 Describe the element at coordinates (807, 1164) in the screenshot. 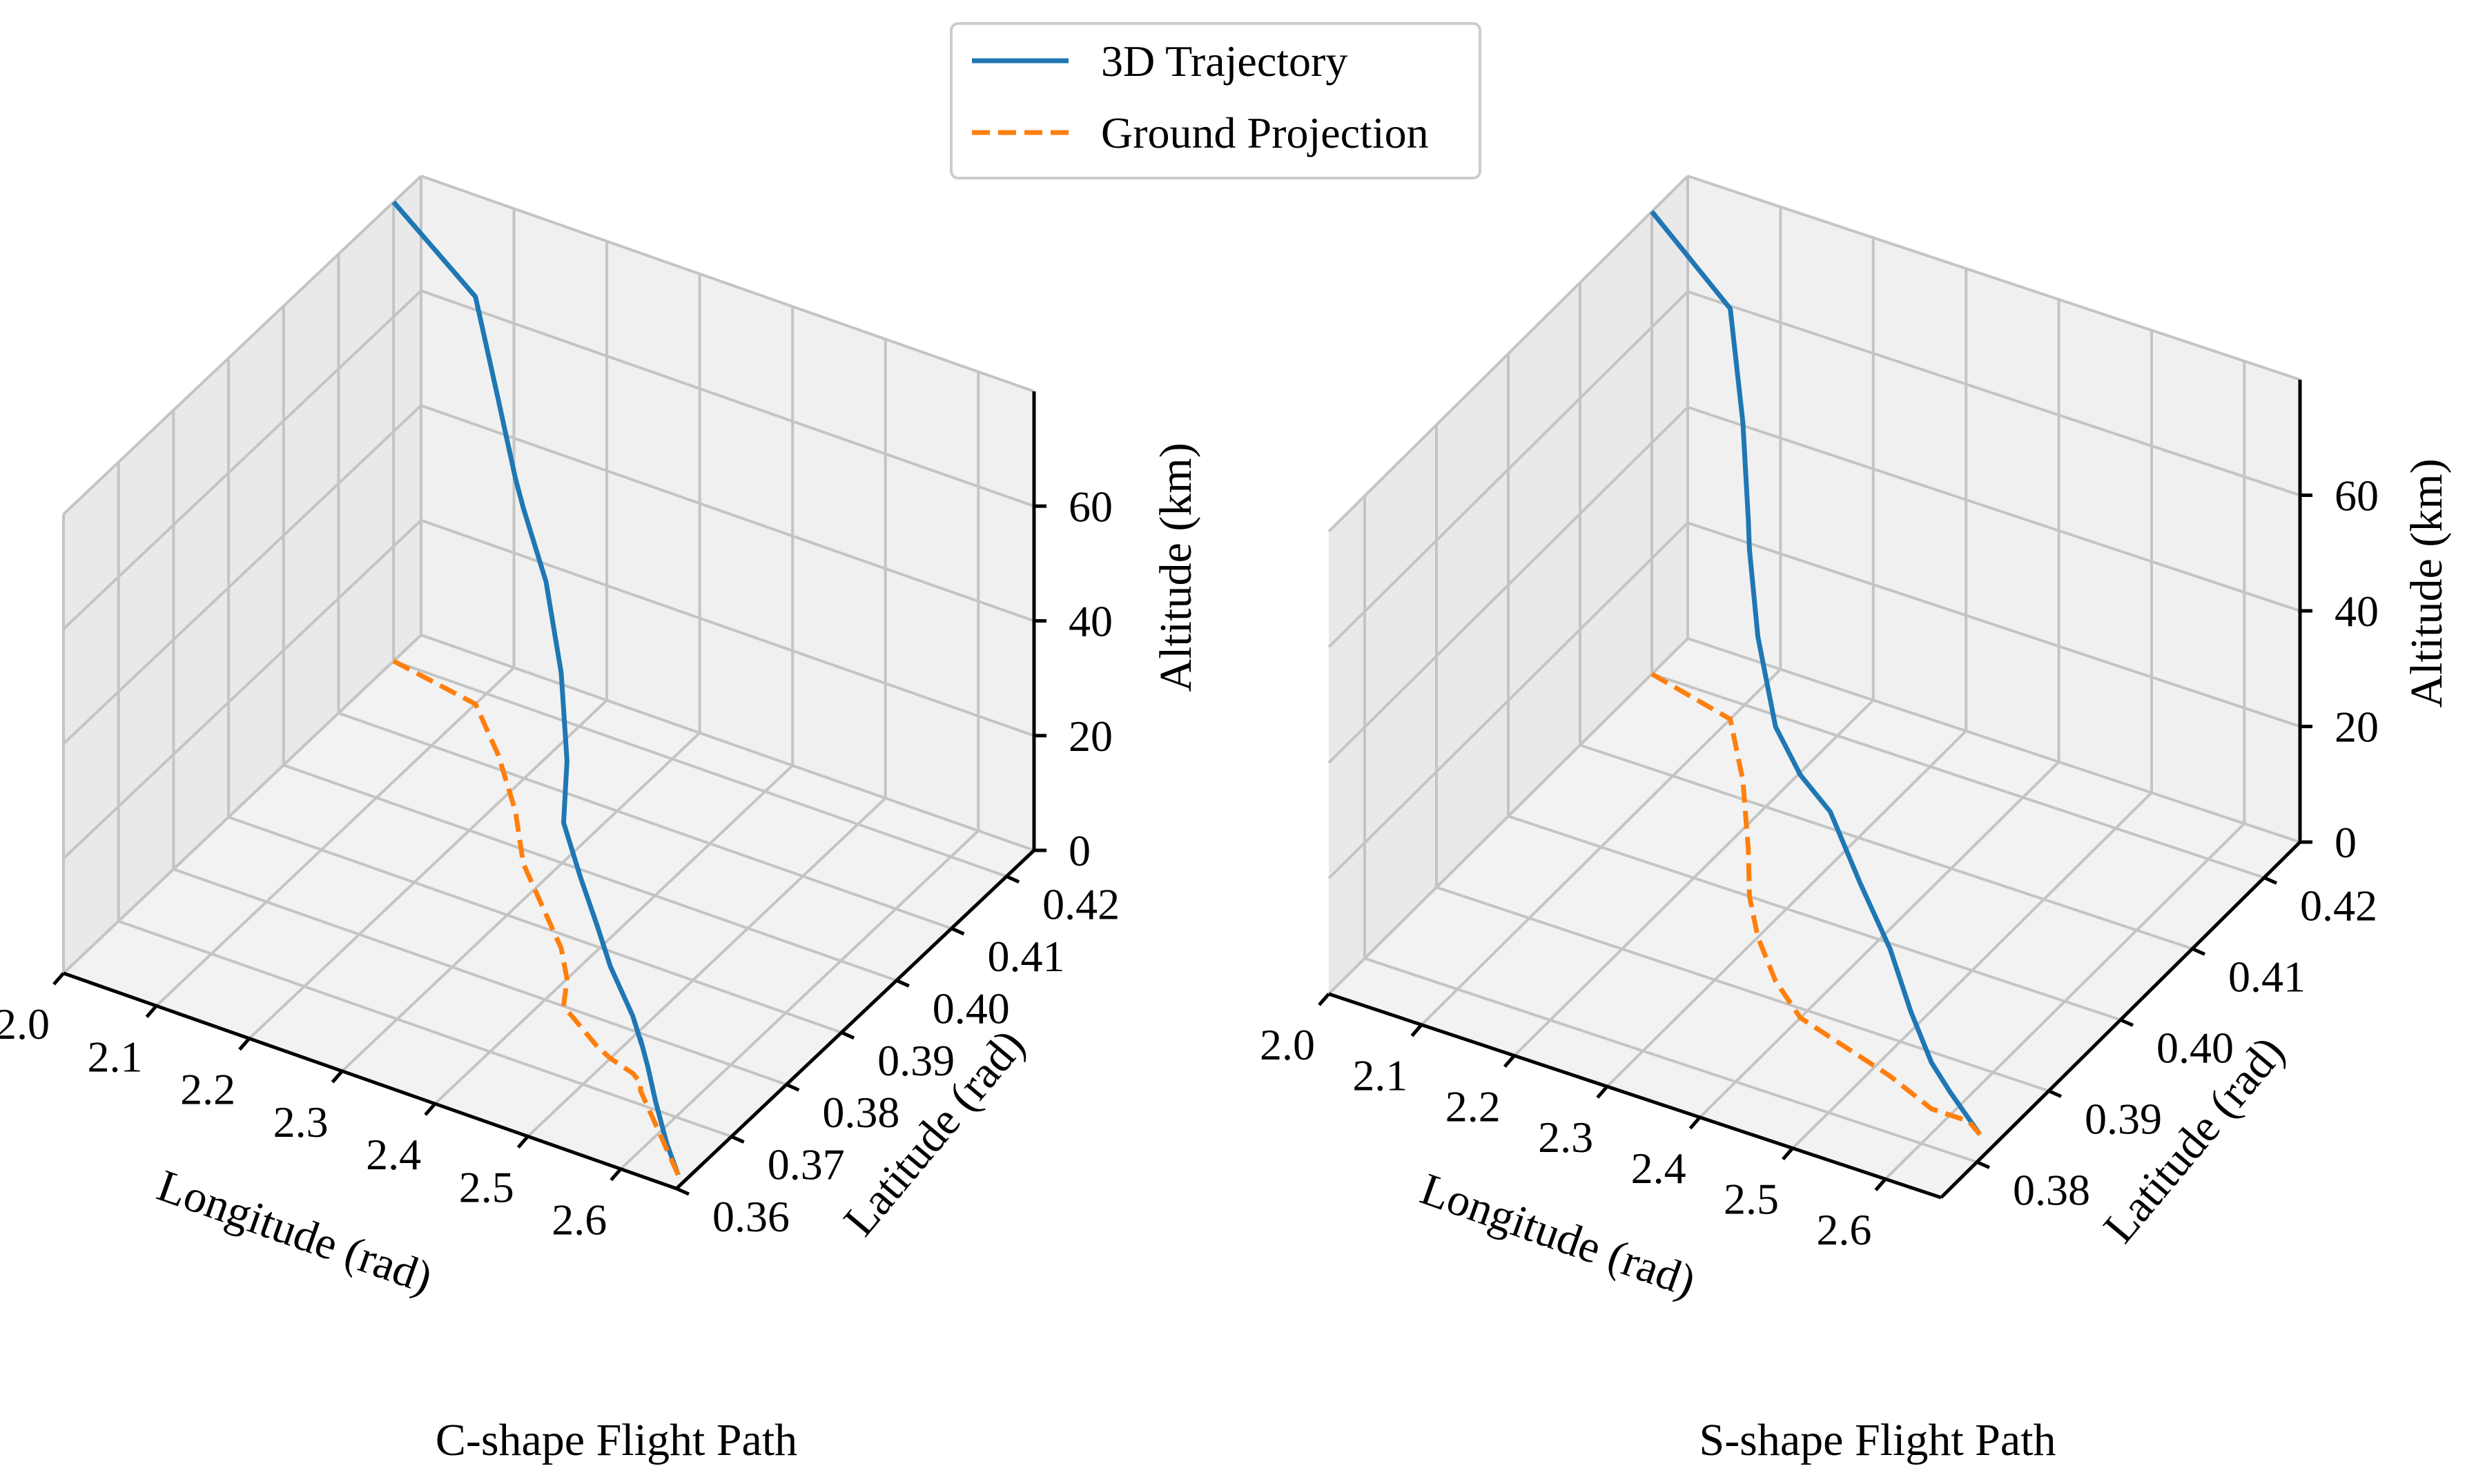

I see `y-tick-label: 0.37` at that location.